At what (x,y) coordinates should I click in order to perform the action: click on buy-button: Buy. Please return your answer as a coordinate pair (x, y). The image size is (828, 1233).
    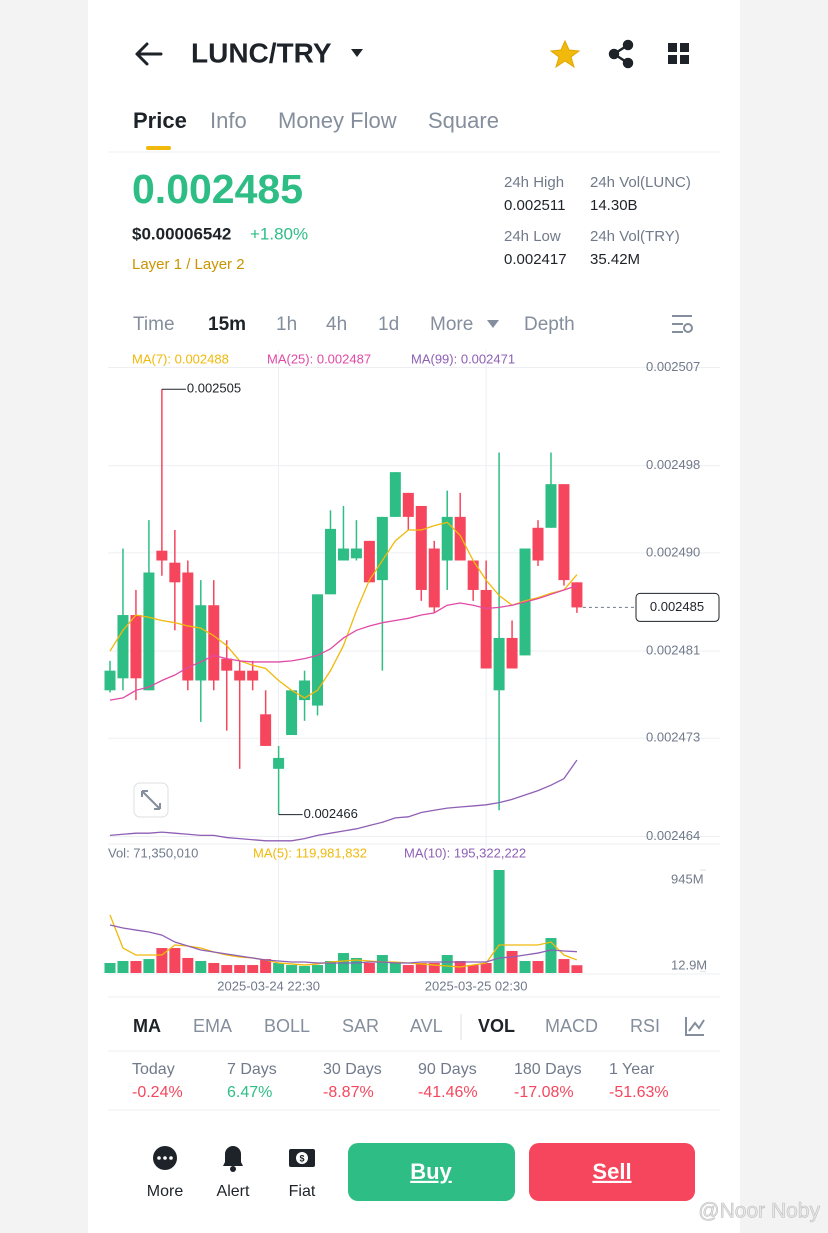
    Looking at the image, I should click on (431, 1172).